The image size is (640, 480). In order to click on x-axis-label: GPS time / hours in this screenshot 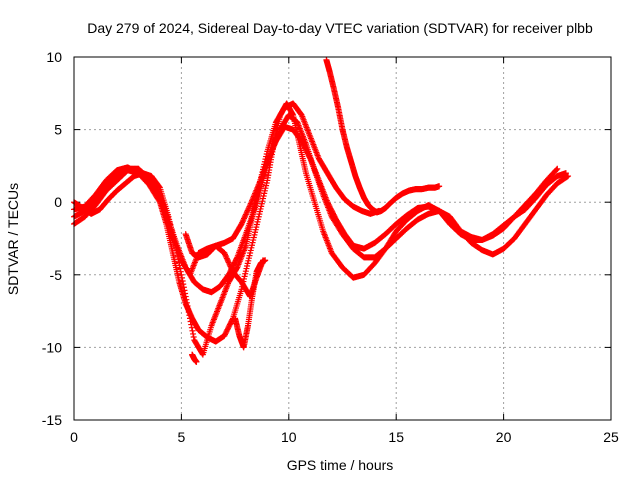, I will do `click(340, 465)`.